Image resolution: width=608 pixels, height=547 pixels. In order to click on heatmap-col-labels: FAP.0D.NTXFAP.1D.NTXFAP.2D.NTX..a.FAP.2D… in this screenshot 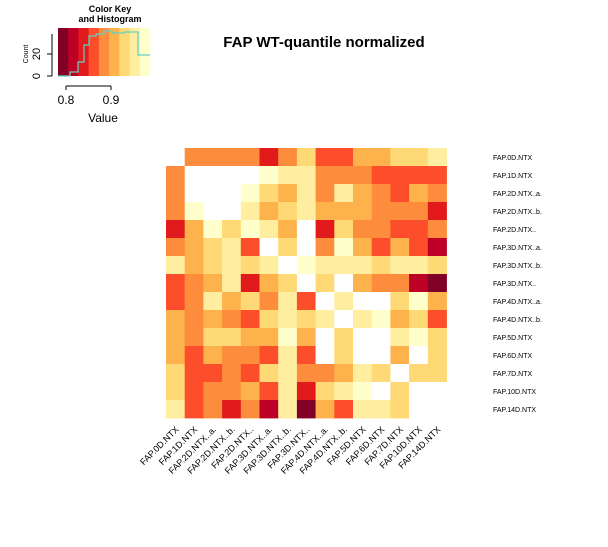, I will do `click(290, 450)`.